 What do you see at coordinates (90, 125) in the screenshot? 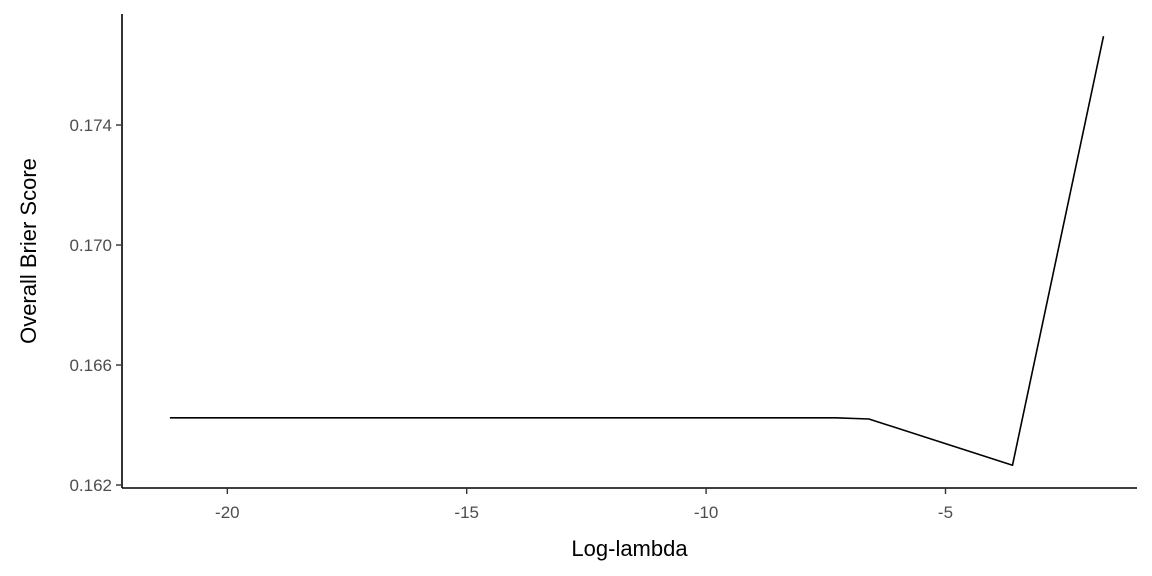
I see `y-tick-label: 0.174` at bounding box center [90, 125].